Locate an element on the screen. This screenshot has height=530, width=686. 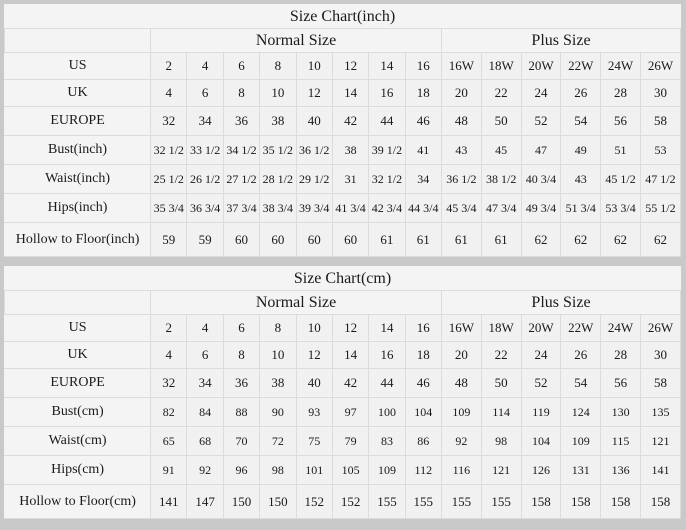
cell-hollow-to-floor-11: 158 is located at coordinates (581, 501).